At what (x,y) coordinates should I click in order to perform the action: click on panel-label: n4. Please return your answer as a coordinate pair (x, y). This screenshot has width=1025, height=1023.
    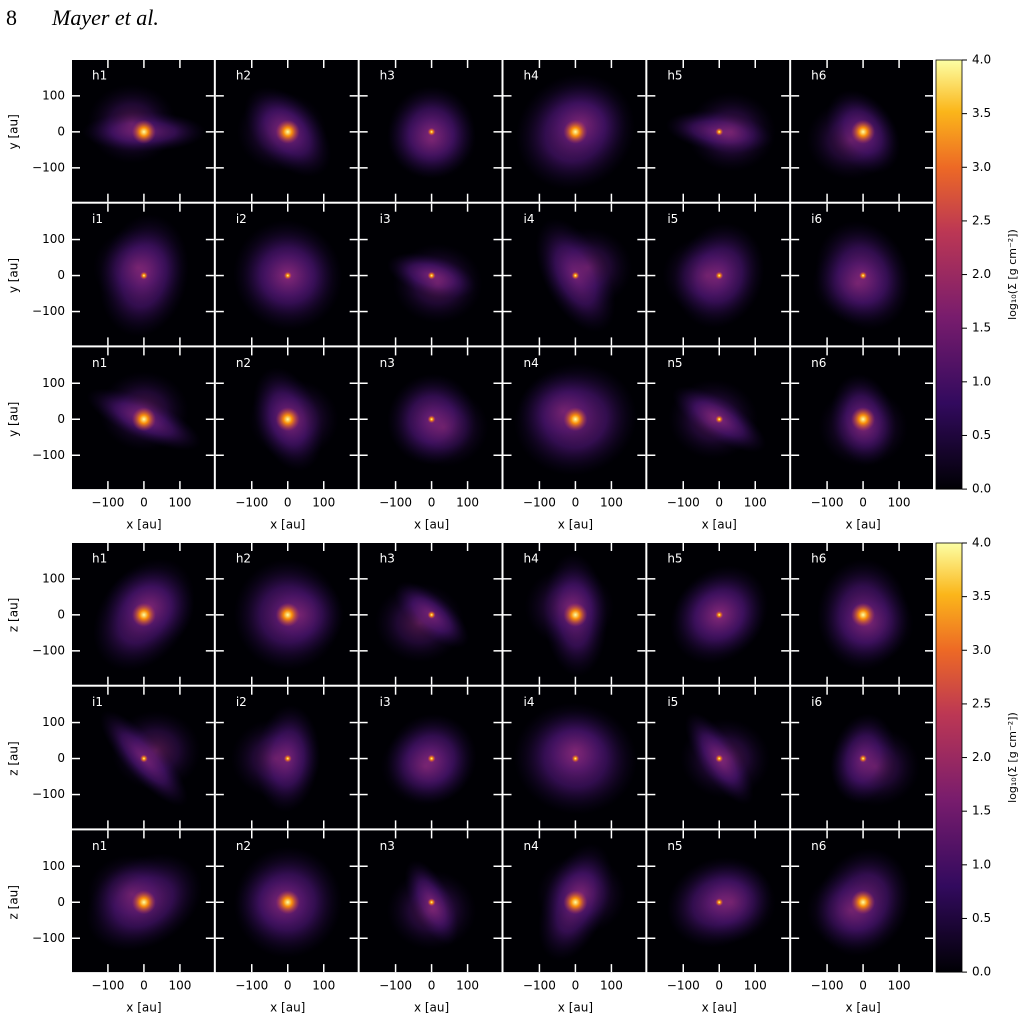
    Looking at the image, I should click on (531, 846).